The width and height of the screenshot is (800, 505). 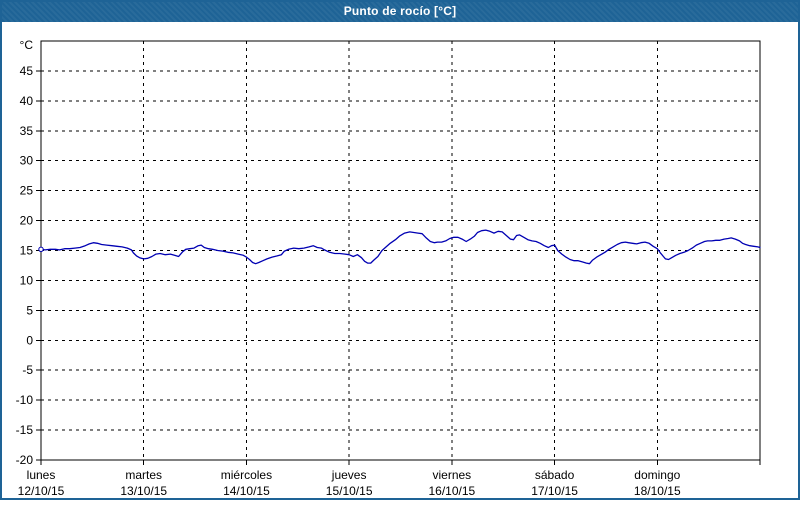 What do you see at coordinates (657, 491) in the screenshot?
I see `svg-text: 18/10/15` at bounding box center [657, 491].